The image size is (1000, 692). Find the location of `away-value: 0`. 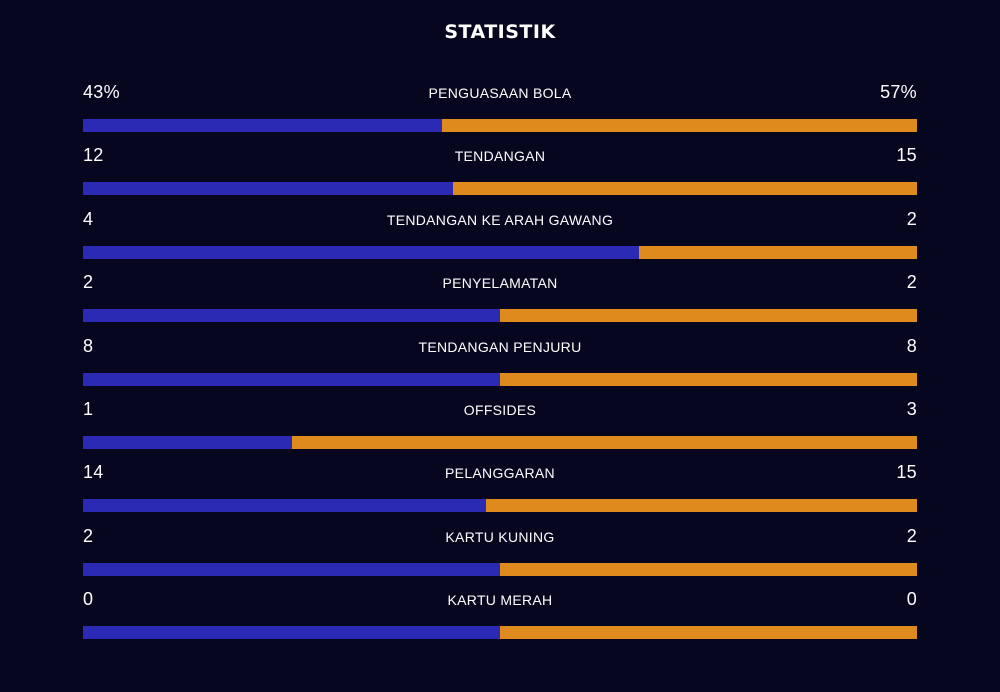

away-value: 0 is located at coordinates (911, 599).